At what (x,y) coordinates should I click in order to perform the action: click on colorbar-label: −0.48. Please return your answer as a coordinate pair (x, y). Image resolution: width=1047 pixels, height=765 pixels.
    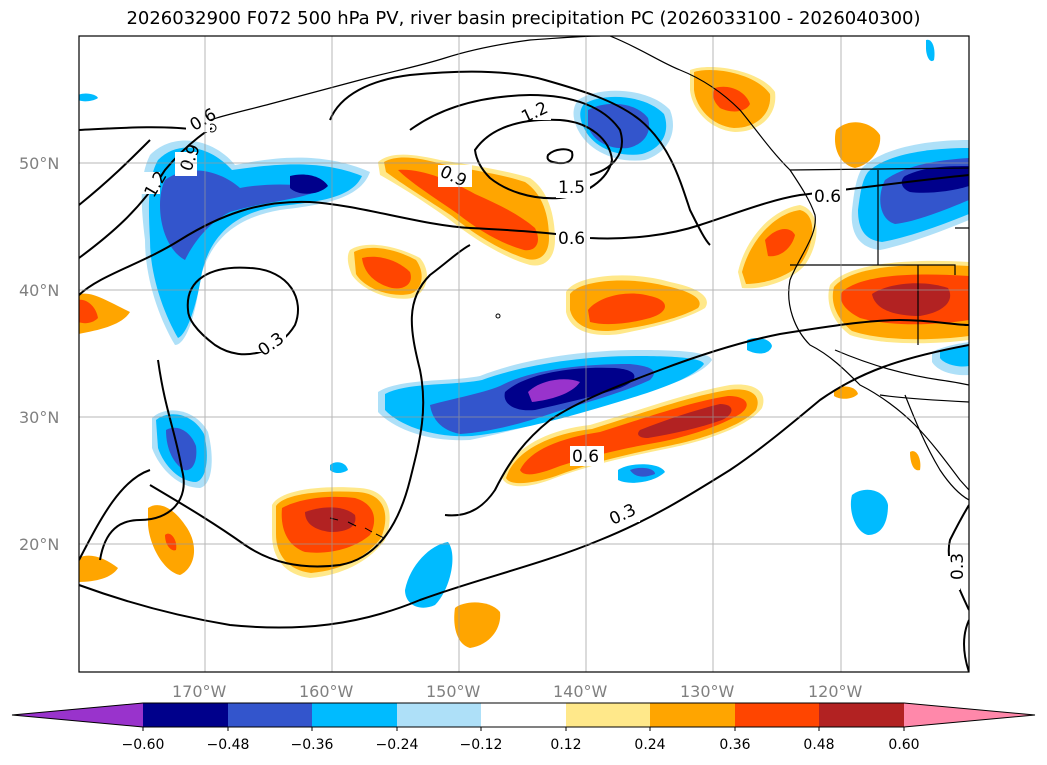
    Looking at the image, I should click on (228, 745).